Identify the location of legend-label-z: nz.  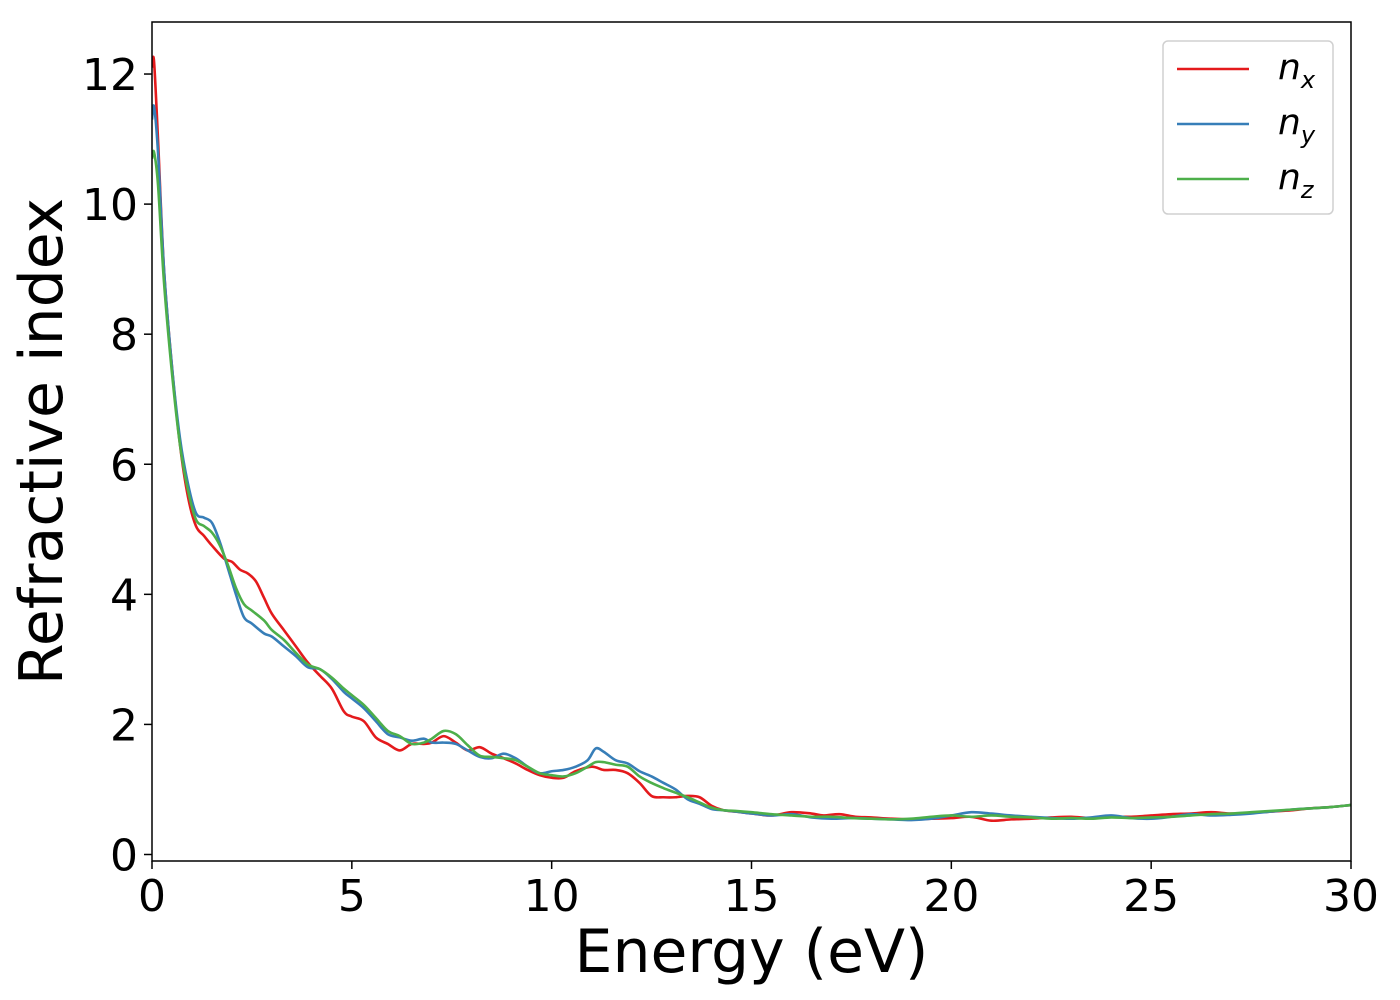
(1296, 180).